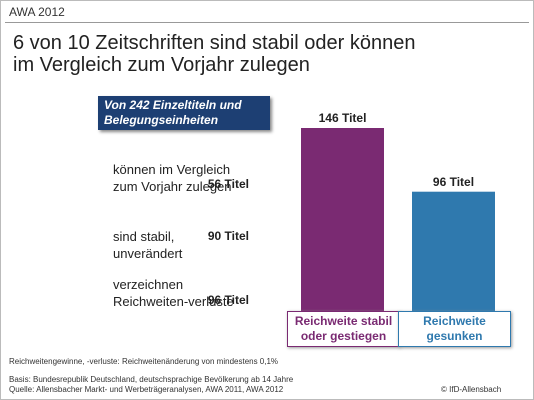 The width and height of the screenshot is (534, 400). I want to click on category-label: Reichweite gesunken, so click(454, 329).